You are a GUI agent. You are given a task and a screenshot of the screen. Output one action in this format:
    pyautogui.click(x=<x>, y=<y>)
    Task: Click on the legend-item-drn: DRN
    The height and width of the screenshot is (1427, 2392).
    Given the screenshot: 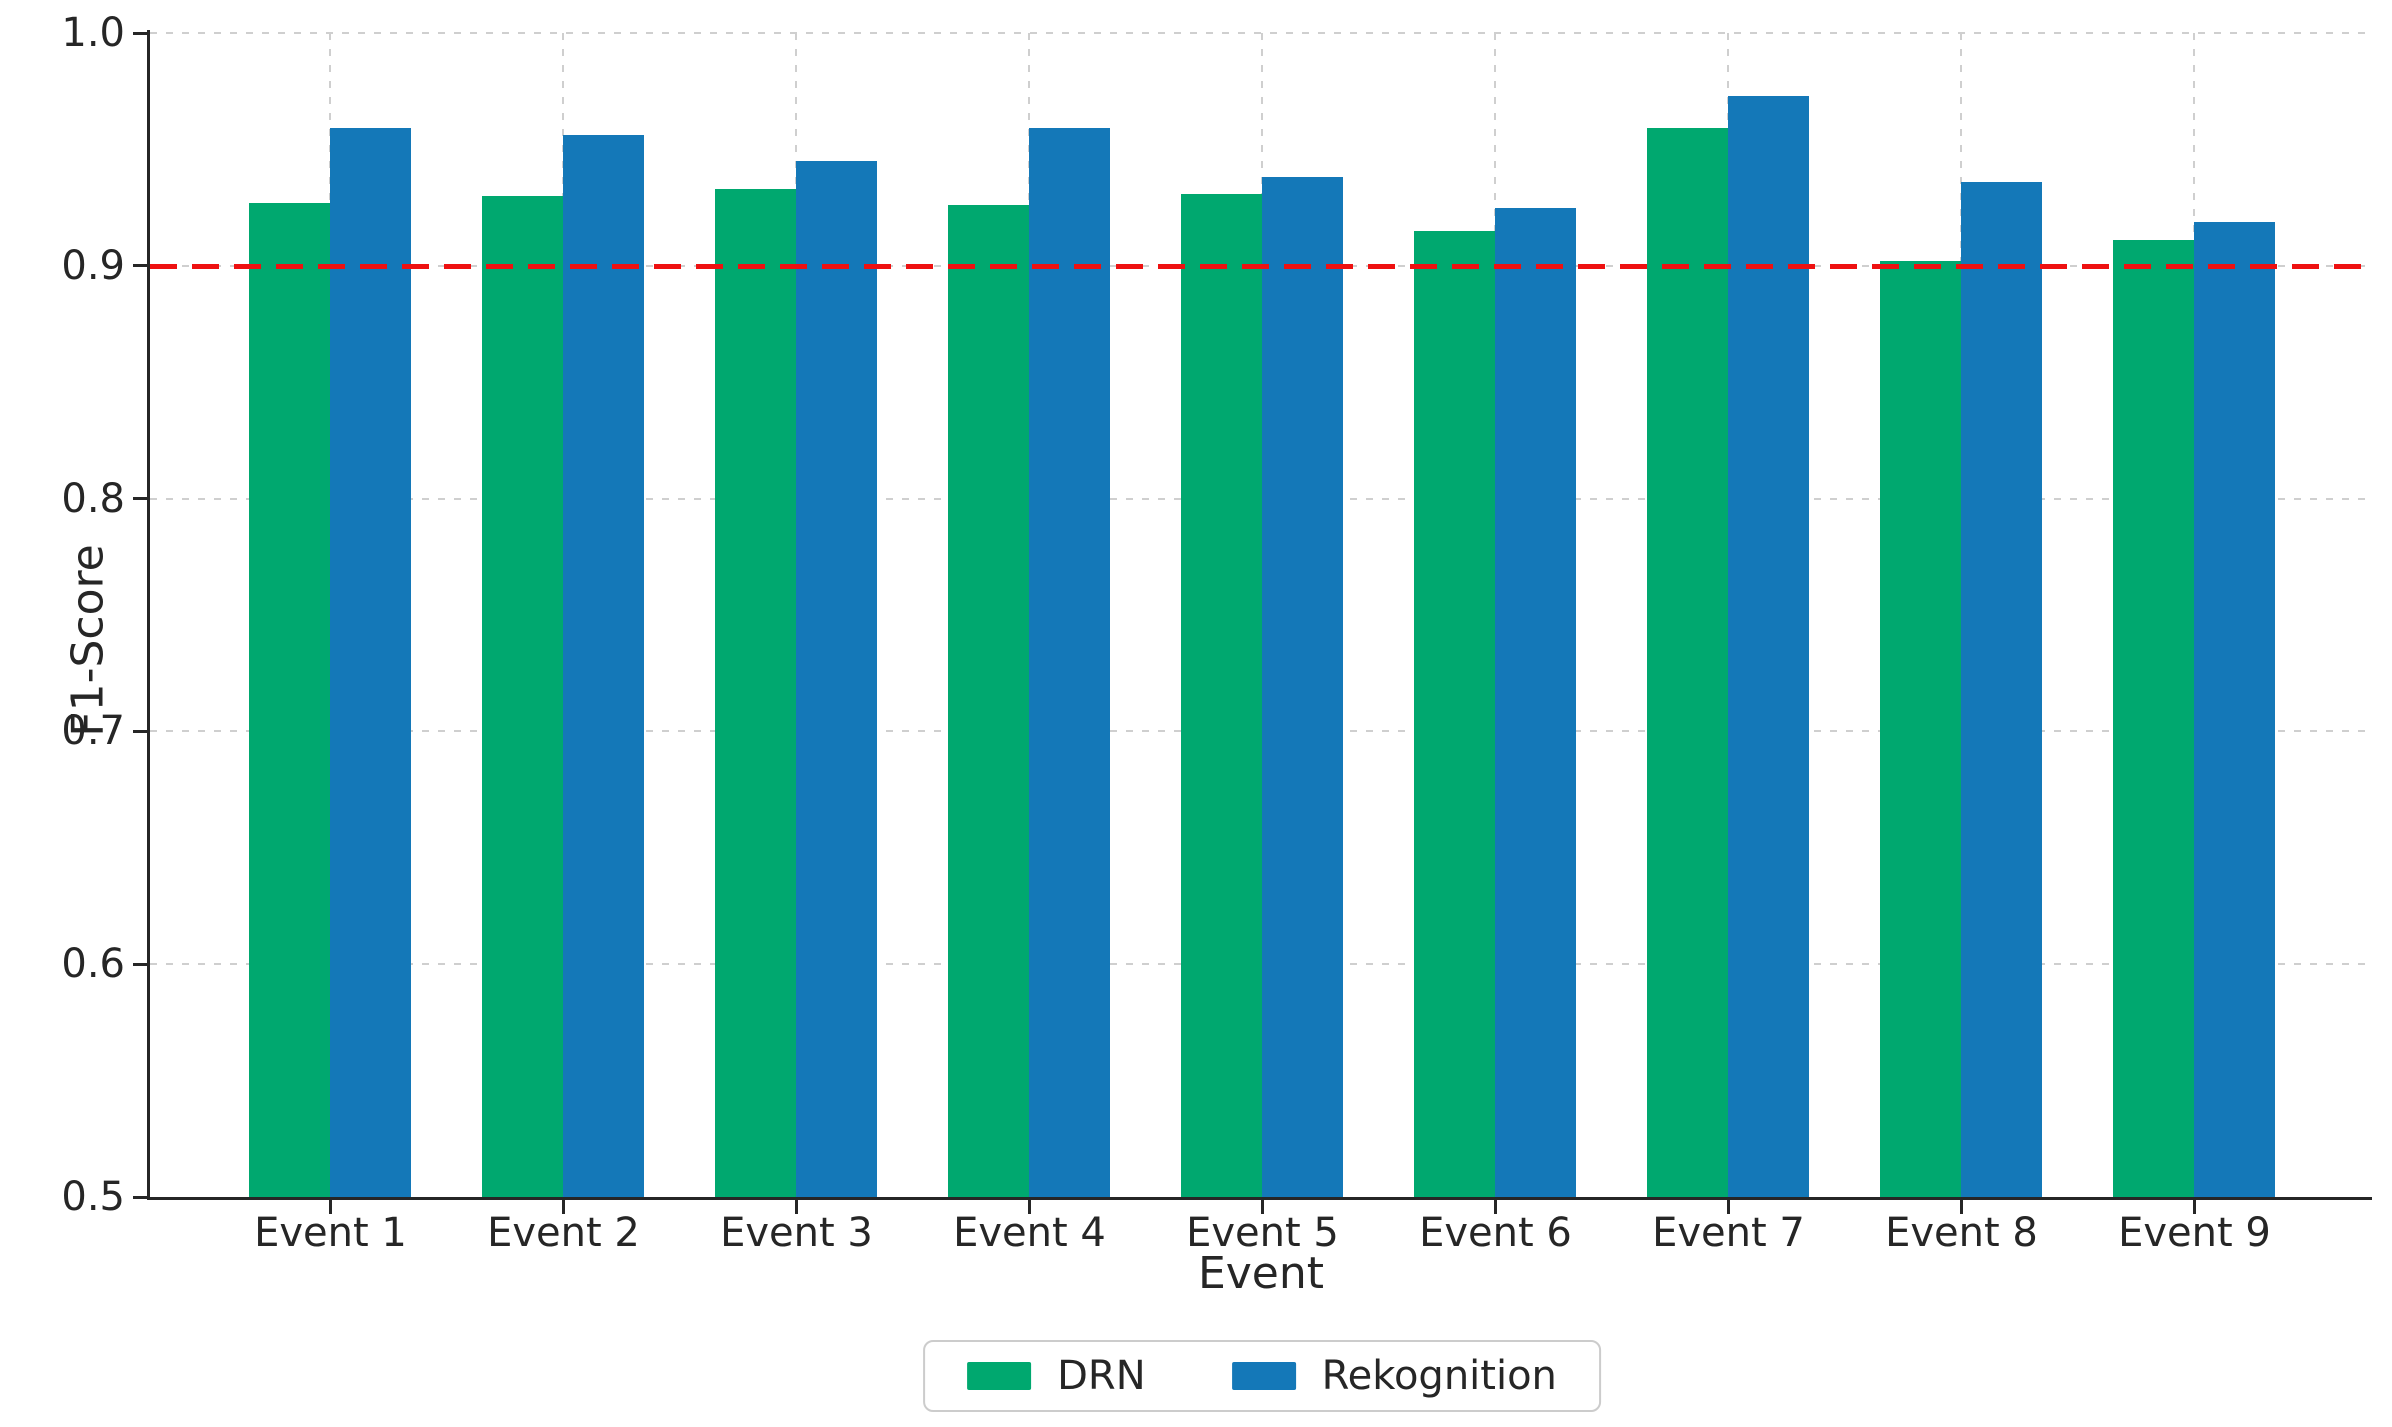 What is the action you would take?
    pyautogui.click(x=1056, y=1376)
    